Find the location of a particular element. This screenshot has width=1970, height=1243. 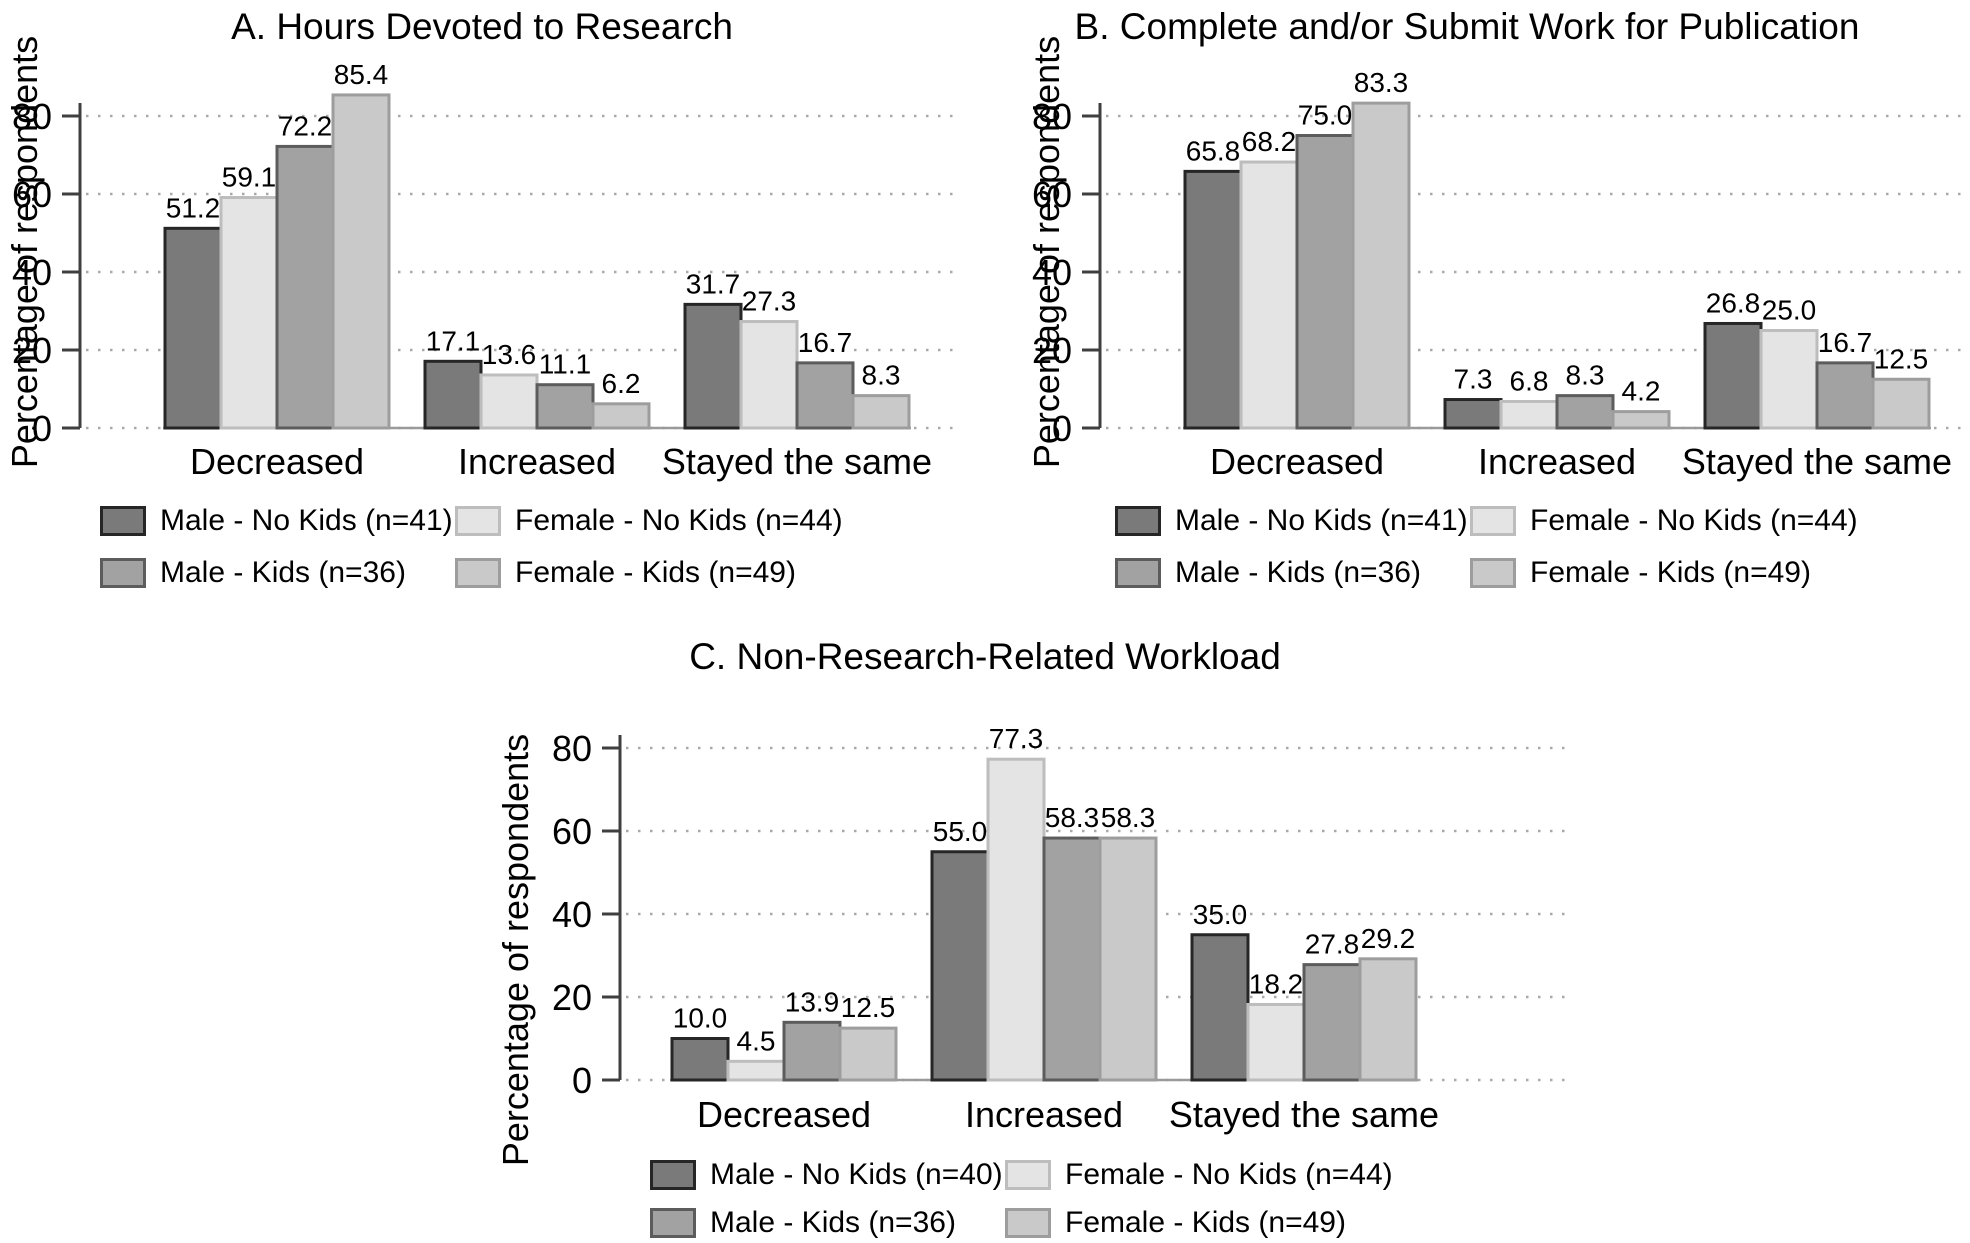

bar-value-label: 85.4 is located at coordinates (361, 74).